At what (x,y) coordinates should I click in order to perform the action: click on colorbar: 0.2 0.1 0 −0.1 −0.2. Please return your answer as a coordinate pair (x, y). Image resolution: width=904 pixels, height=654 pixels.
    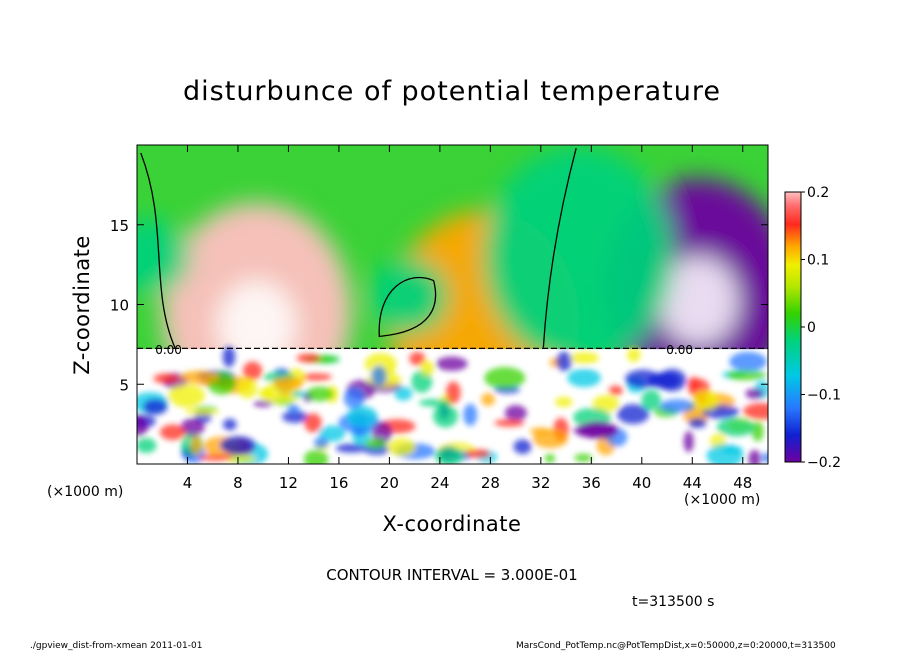
    Looking at the image, I should click on (812, 328).